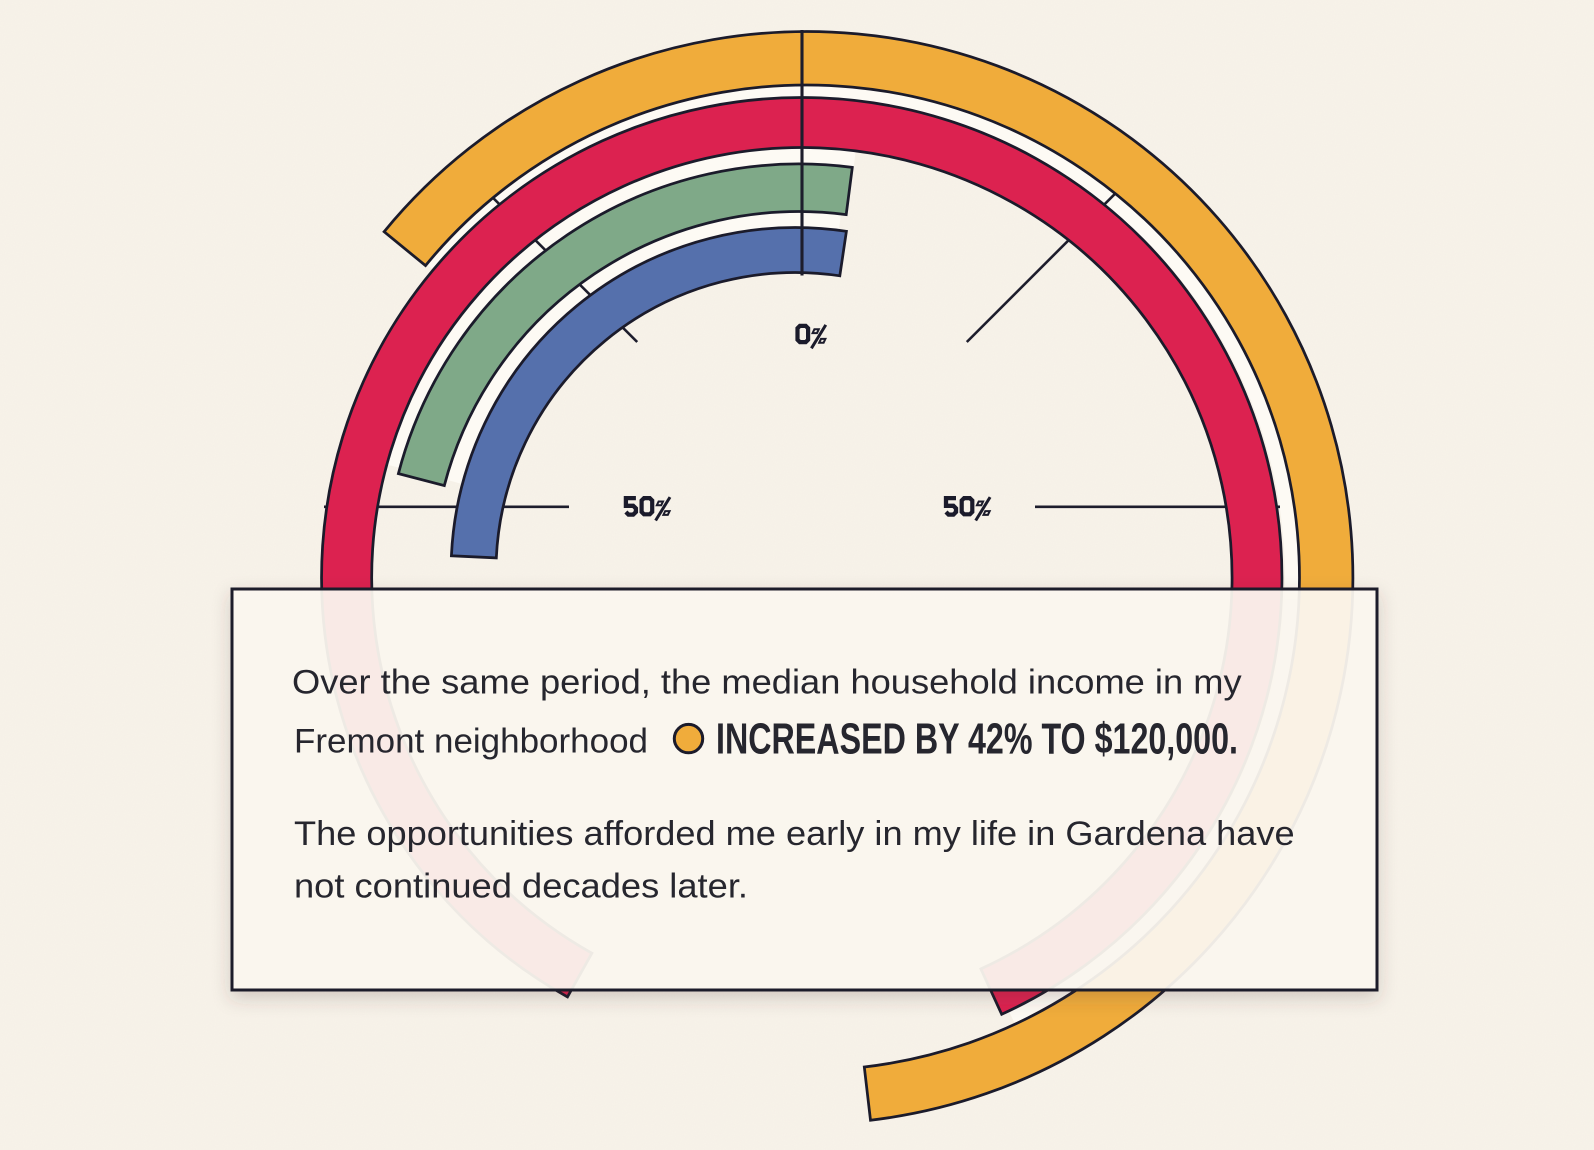 The height and width of the screenshot is (1150, 1594). Describe the element at coordinates (977, 739) in the screenshot. I see `svg-text: INCREASED BY 42% TO $120,000.` at that location.